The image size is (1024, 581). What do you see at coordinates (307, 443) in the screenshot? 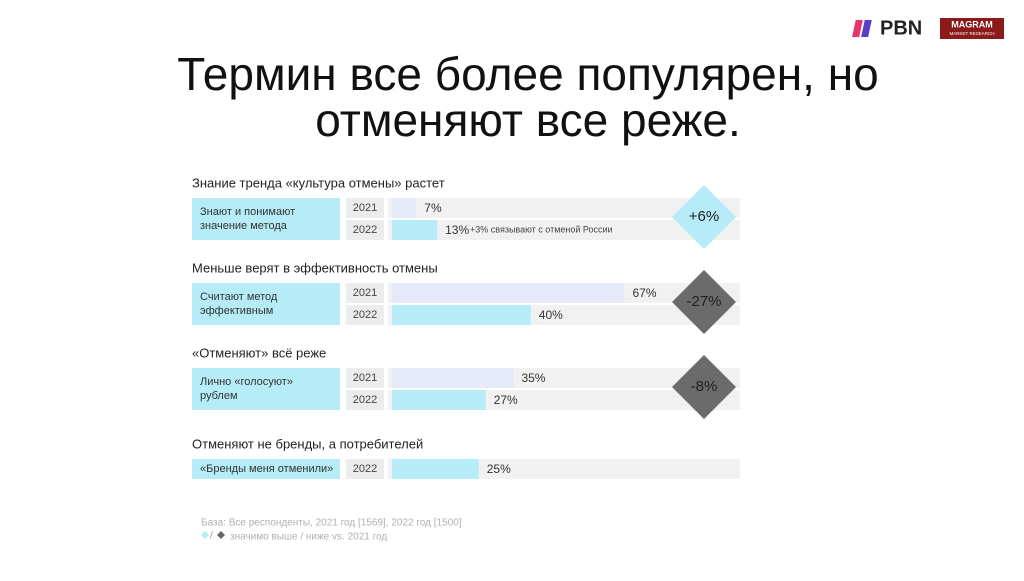
I see `section-title: Отменяют не бренды, а потребителей` at bounding box center [307, 443].